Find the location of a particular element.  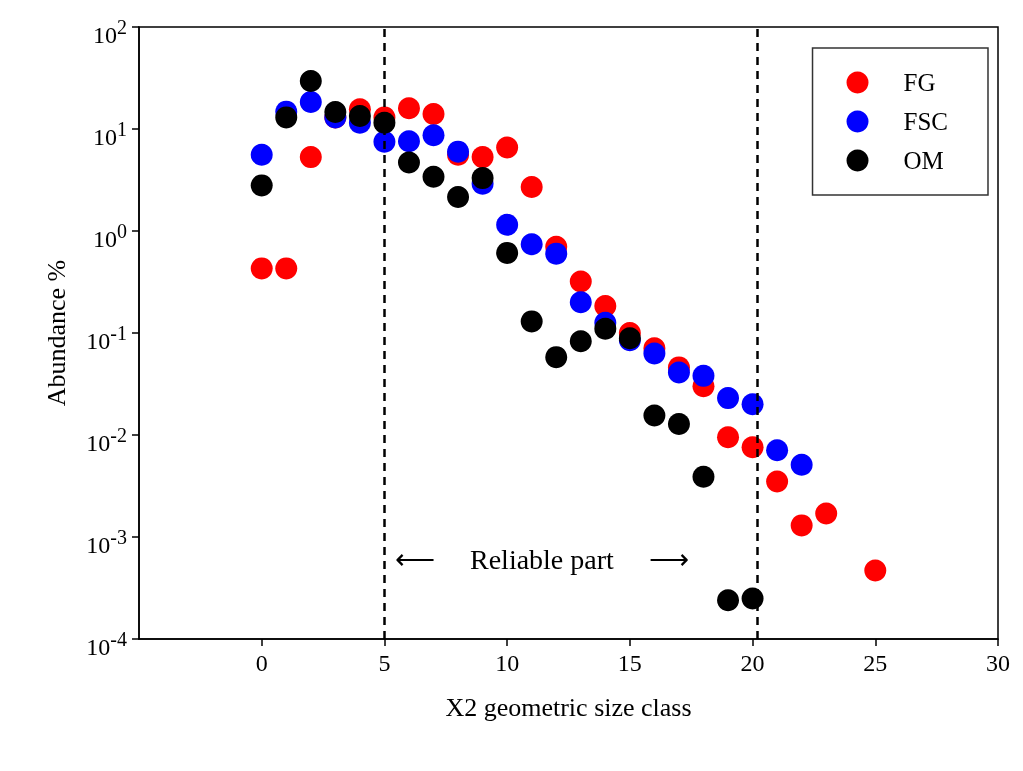

y-axis-title: Abundance % is located at coordinates (56, 333).